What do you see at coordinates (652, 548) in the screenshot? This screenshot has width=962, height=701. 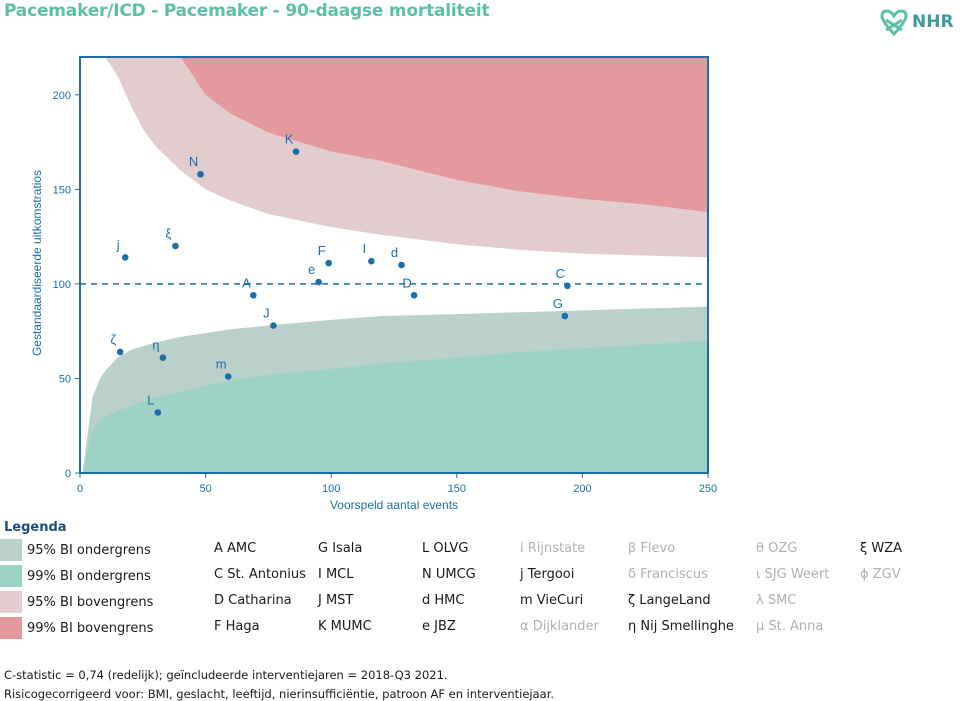 I see `legend-hospital-item: β Flevo` at bounding box center [652, 548].